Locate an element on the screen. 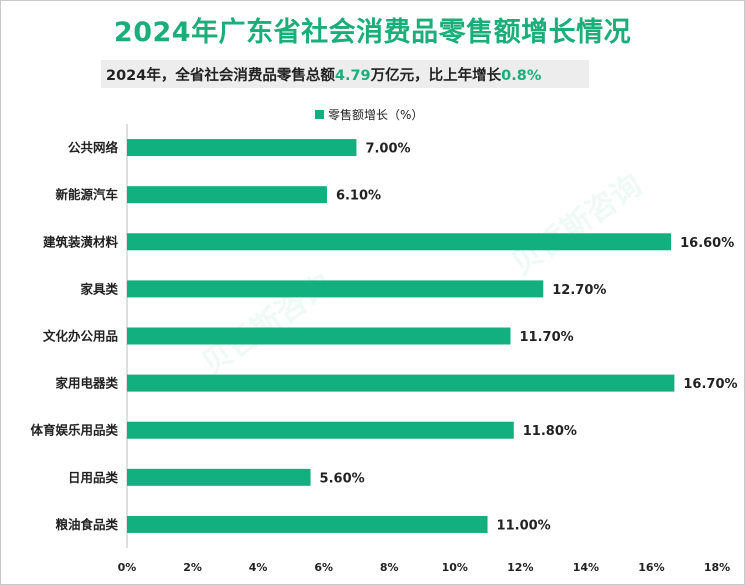  subtitle-middle: 万亿元，比上年增长 is located at coordinates (436, 76).